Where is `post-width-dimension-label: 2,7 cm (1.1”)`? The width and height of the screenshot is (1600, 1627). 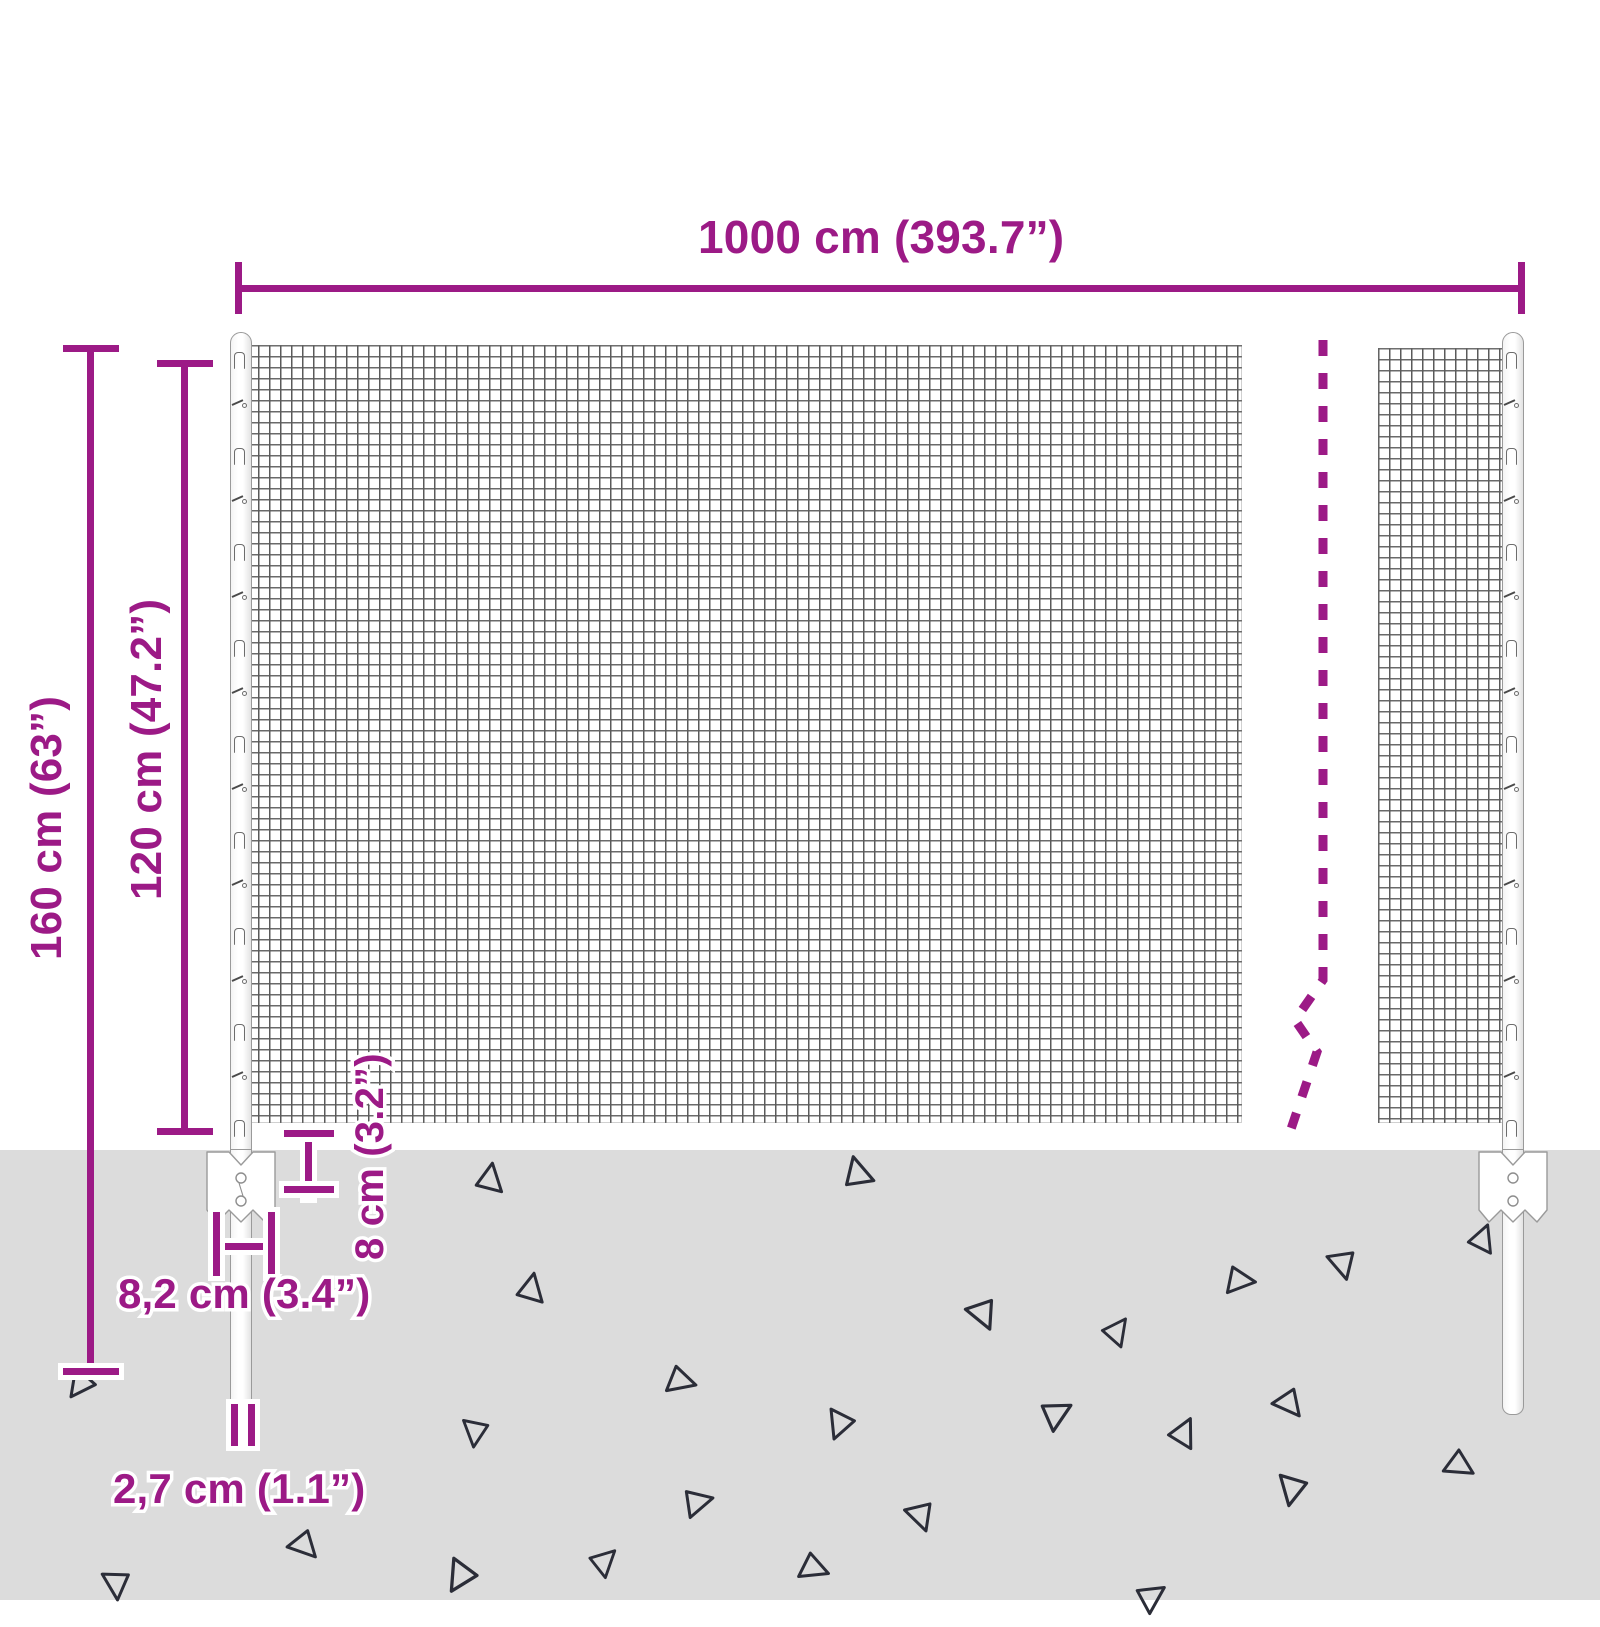 post-width-dimension-label: 2,7 cm (1.1”) is located at coordinates (238, 1489).